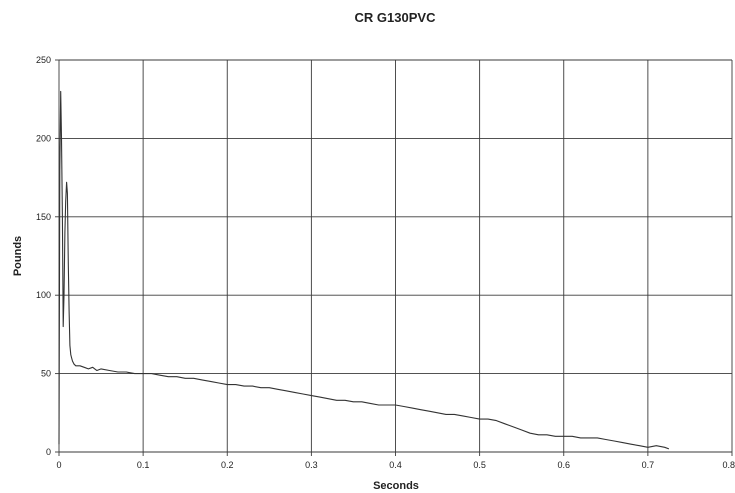  I want to click on y-tick-label: 100, so click(43, 295).